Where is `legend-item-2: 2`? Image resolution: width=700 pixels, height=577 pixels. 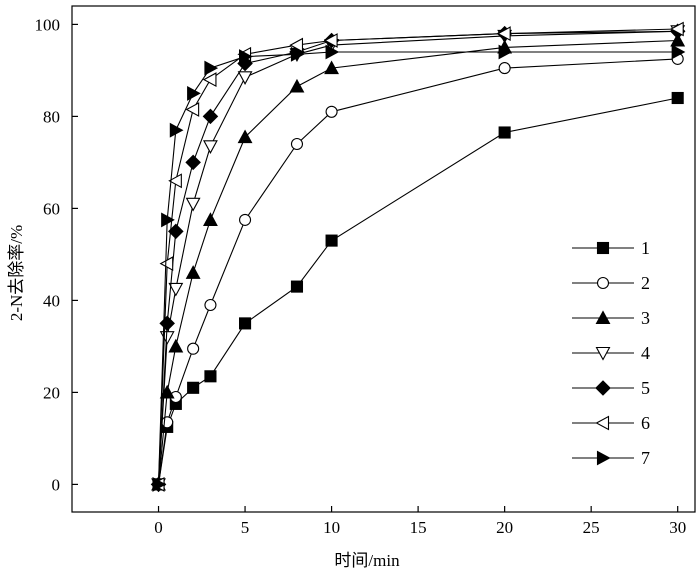 legend-item-2: 2 is located at coordinates (611, 283).